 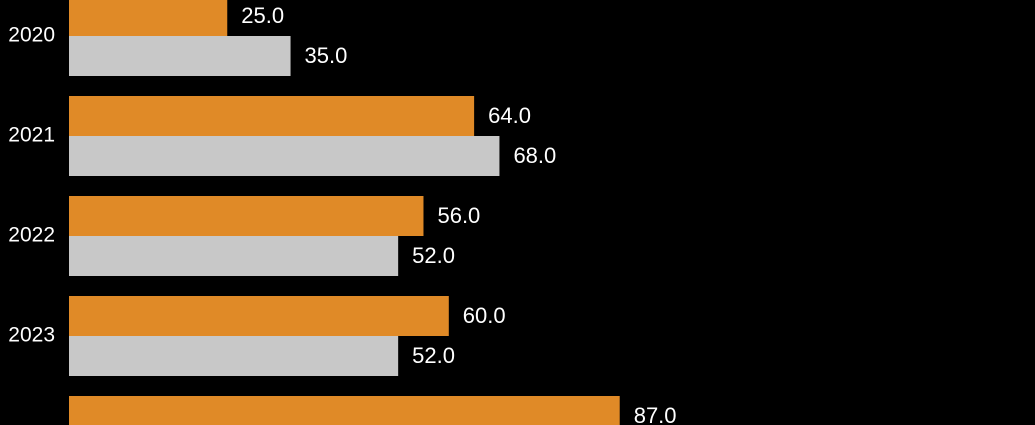 What do you see at coordinates (31, 235) in the screenshot?
I see `category-label: 2022` at bounding box center [31, 235].